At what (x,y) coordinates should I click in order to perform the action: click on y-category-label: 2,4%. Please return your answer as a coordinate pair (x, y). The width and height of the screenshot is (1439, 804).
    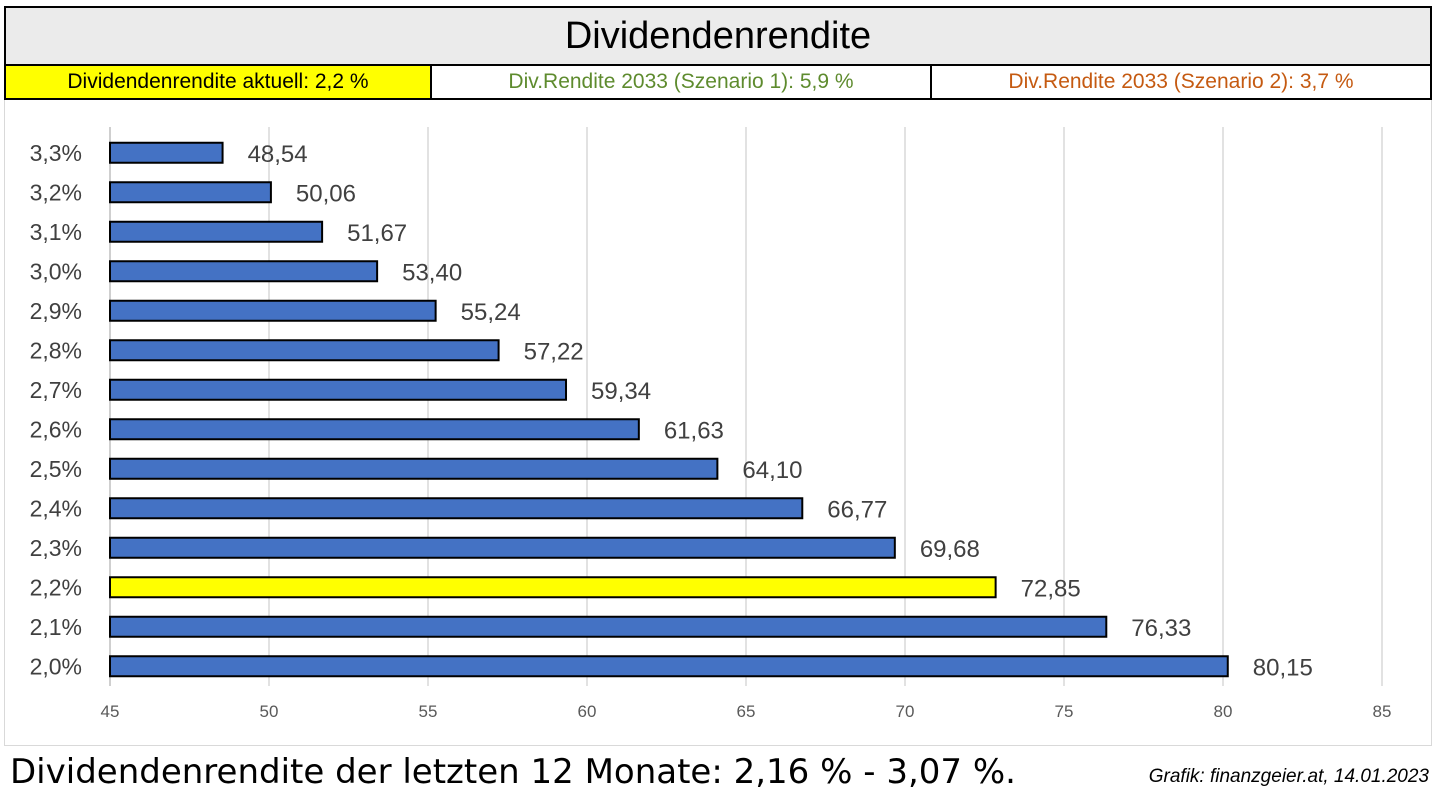
    Looking at the image, I should click on (56, 508).